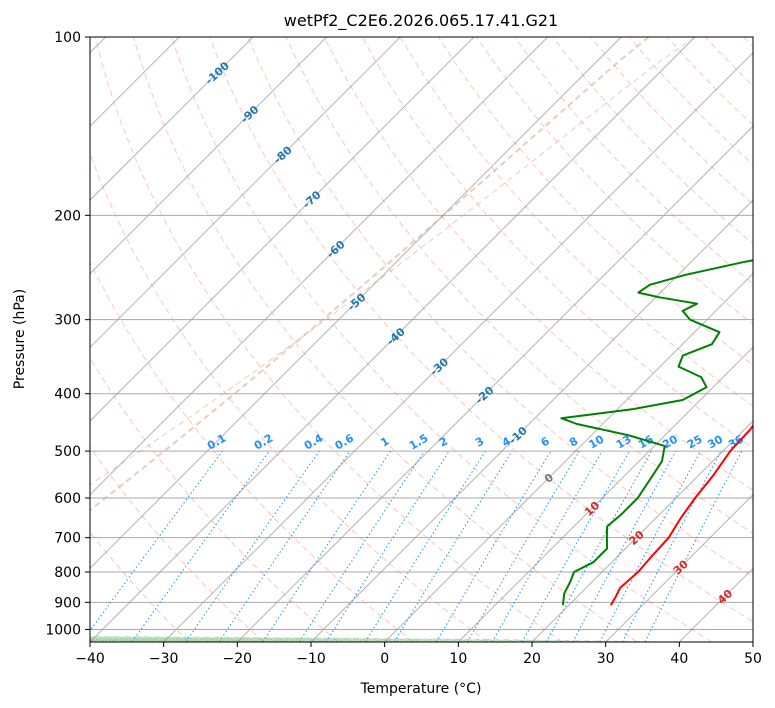 This screenshot has height=708, width=775. What do you see at coordinates (20, 339) in the screenshot?
I see `y-axis-label: Pressure (hPa)` at bounding box center [20, 339].